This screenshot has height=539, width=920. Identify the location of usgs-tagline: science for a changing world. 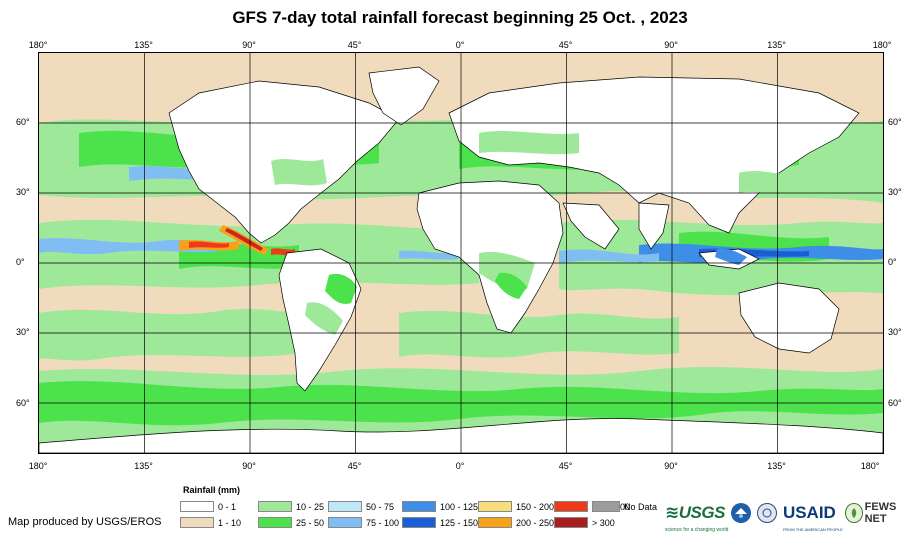
(697, 530).